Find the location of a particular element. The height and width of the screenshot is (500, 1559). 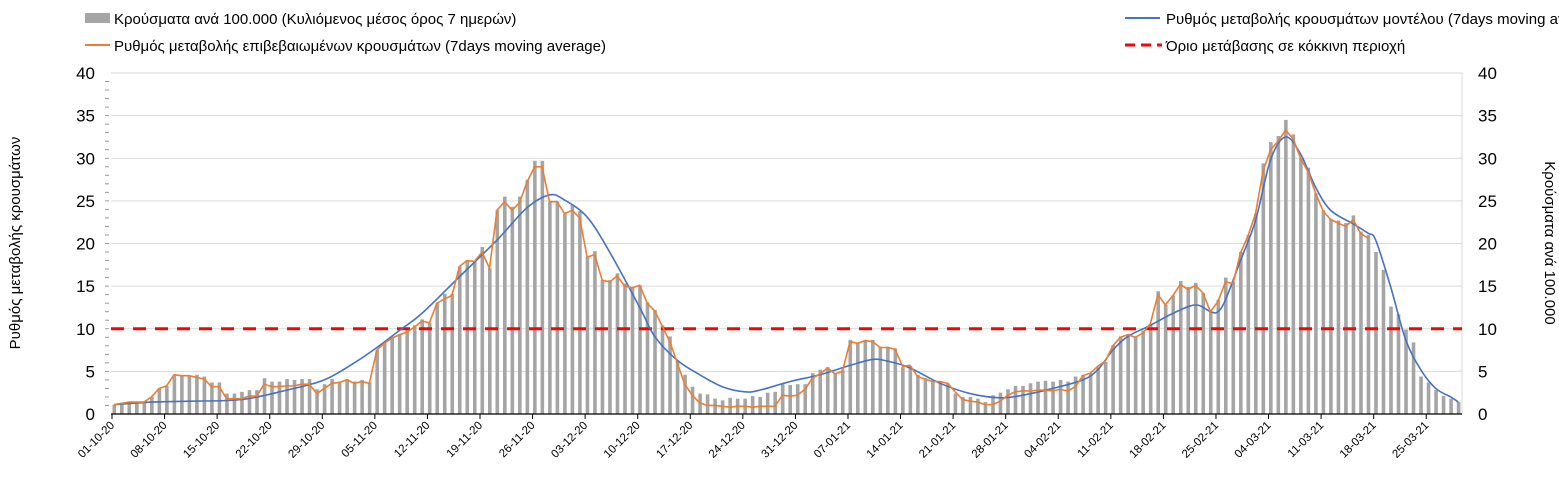

x-tick-label: 26-11-20 is located at coordinates (517, 440).